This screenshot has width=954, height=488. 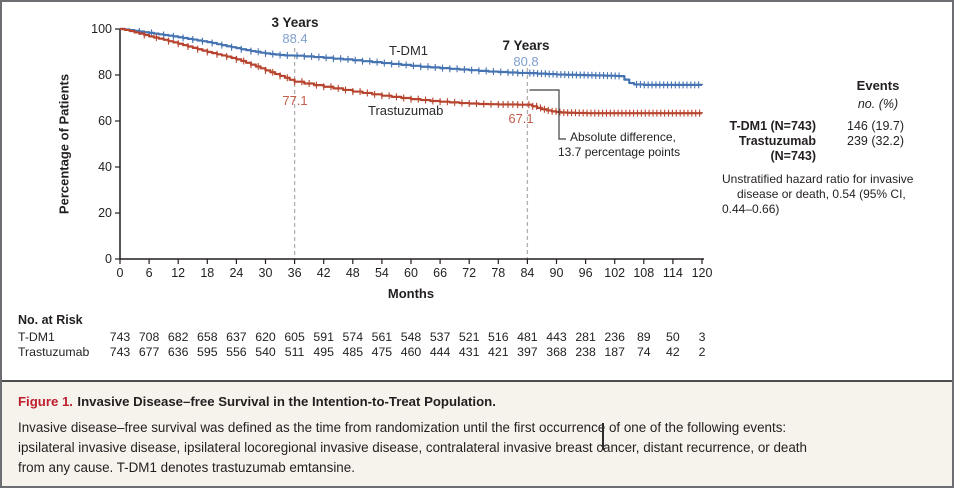 What do you see at coordinates (408, 50) in the screenshot?
I see `tdm1-curve-label: T-DM1` at bounding box center [408, 50].